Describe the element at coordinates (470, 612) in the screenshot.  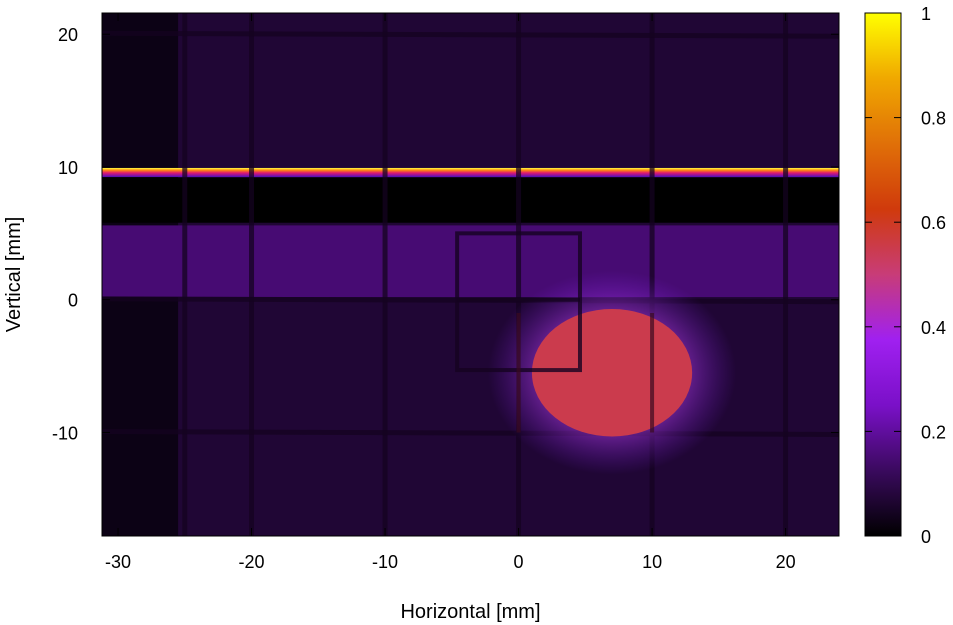
I see `x-axis-label: Horizontal [mm]` at that location.